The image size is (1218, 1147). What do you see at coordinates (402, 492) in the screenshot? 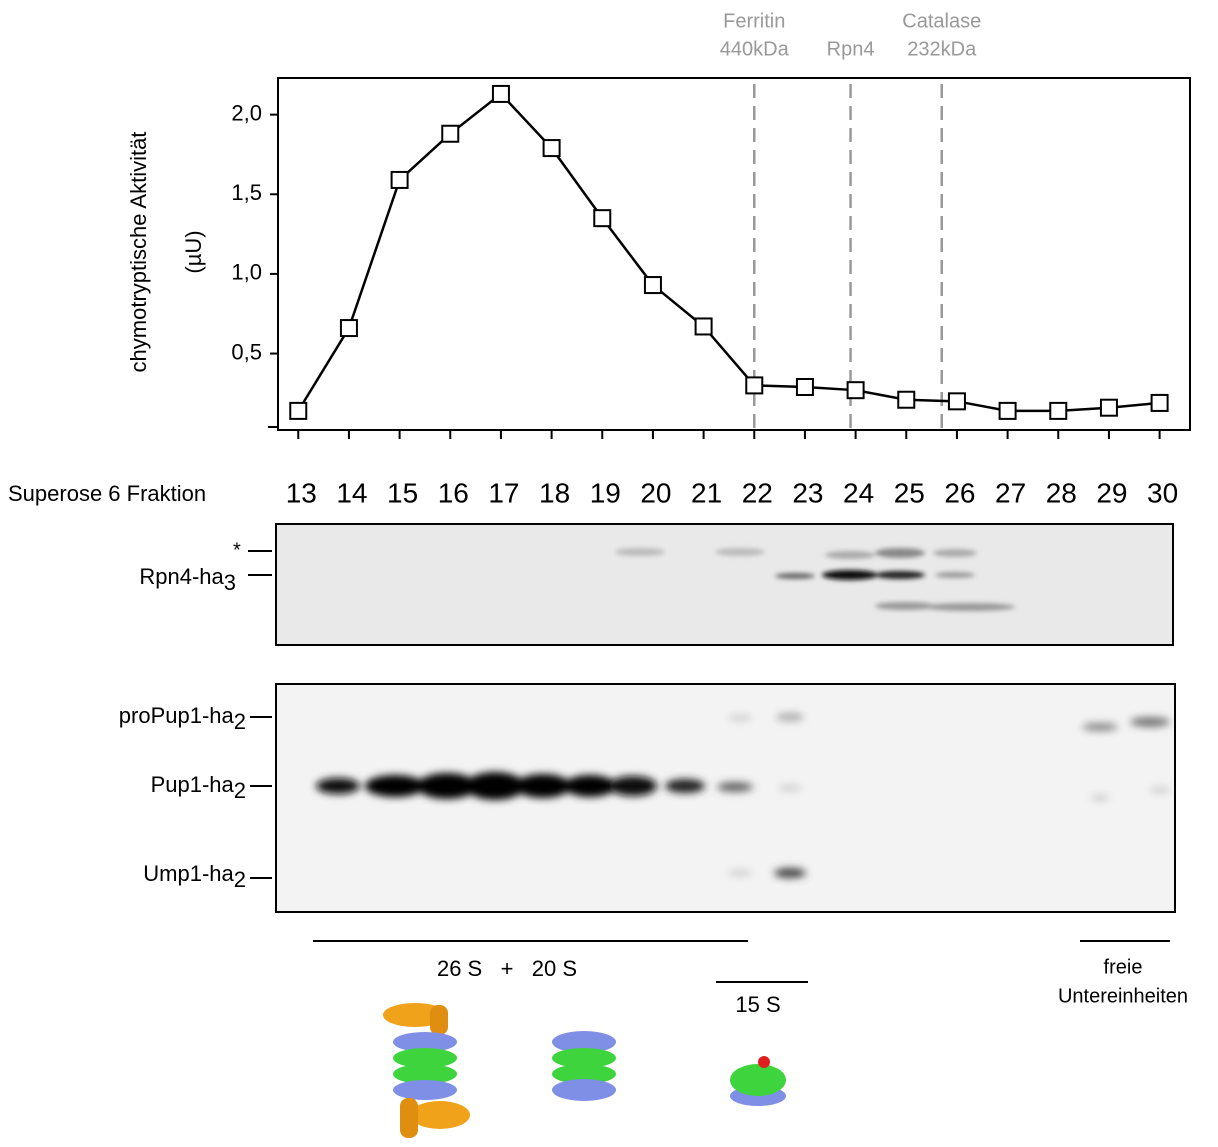
I see `x-tick-label: 15` at bounding box center [402, 492].